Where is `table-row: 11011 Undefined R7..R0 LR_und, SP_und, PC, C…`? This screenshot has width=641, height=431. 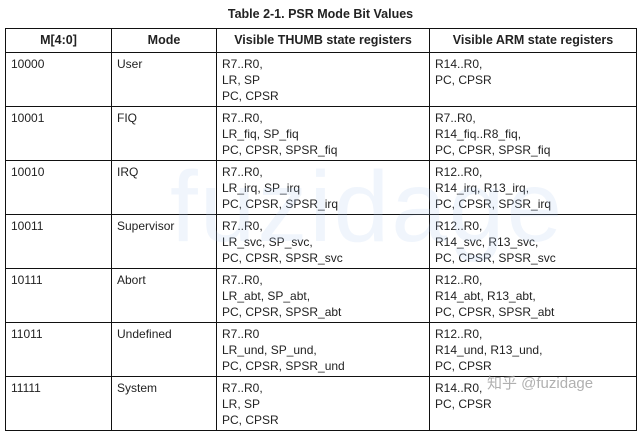
table-row: 11011 Undefined R7..R0 LR_und, SP_und, PC, C… is located at coordinates (321, 349).